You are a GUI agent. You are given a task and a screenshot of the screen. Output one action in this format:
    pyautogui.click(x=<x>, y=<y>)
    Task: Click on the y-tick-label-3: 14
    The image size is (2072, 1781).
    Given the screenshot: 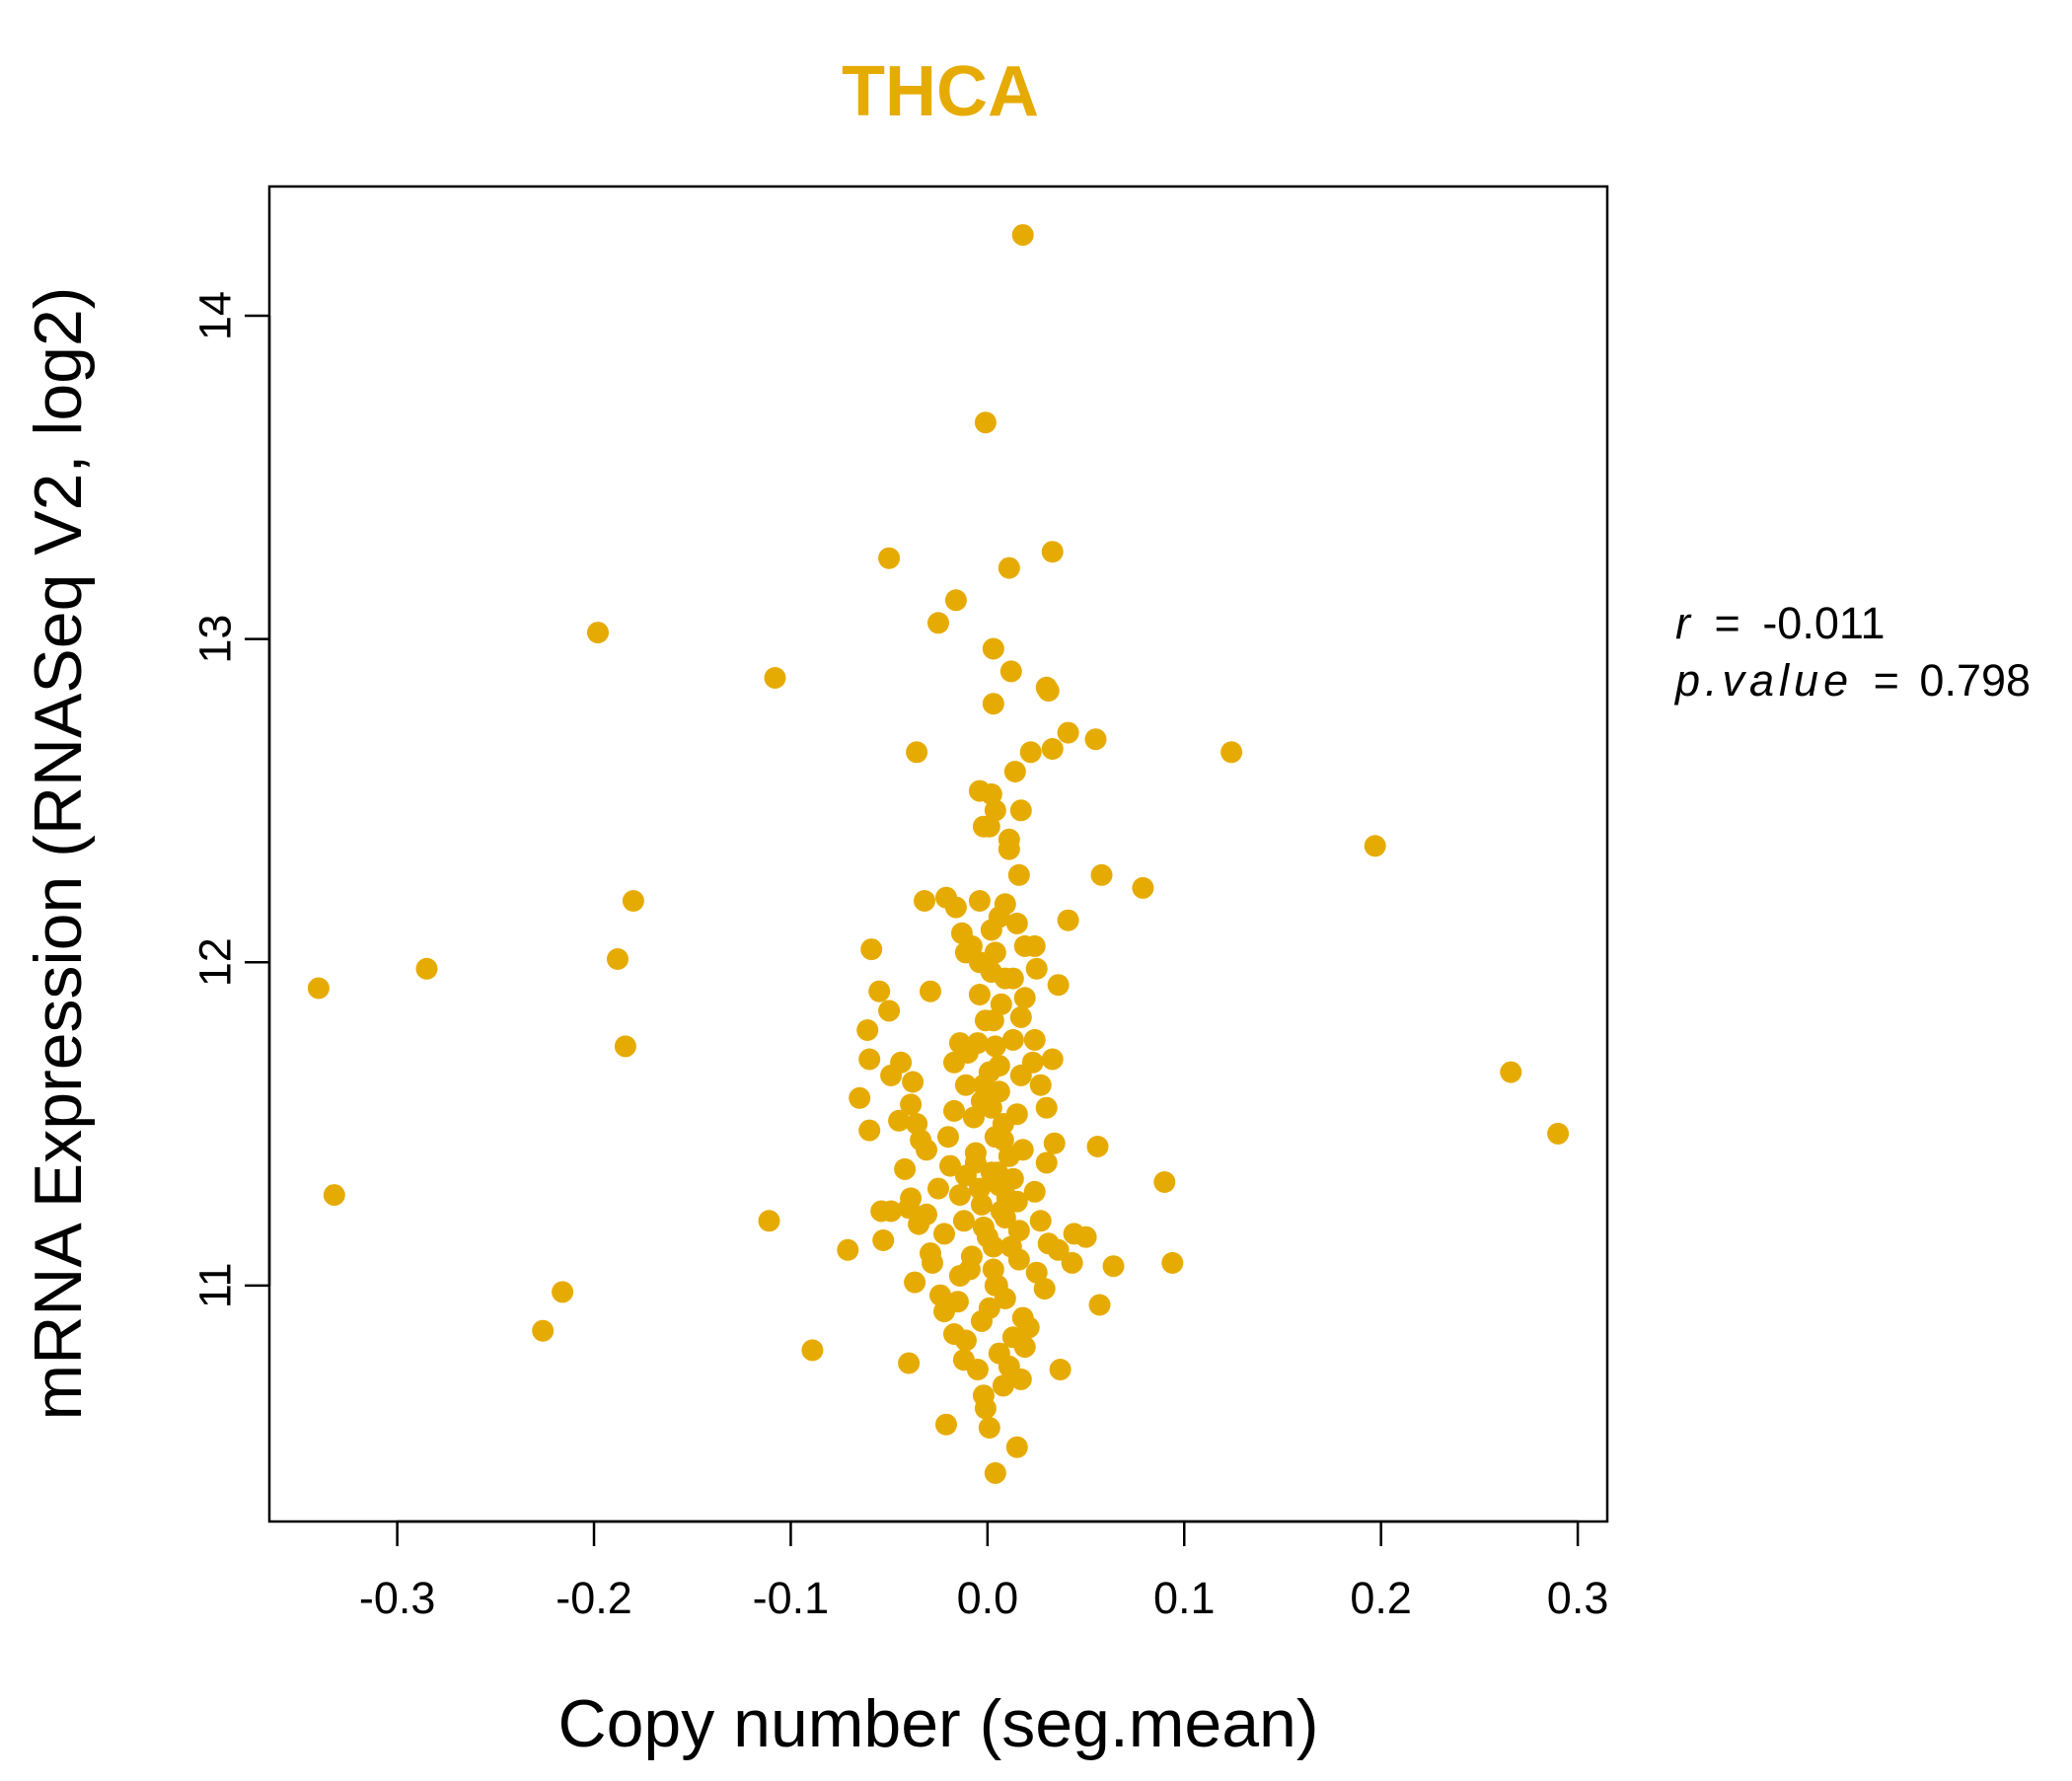 What is the action you would take?
    pyautogui.click(x=216, y=315)
    